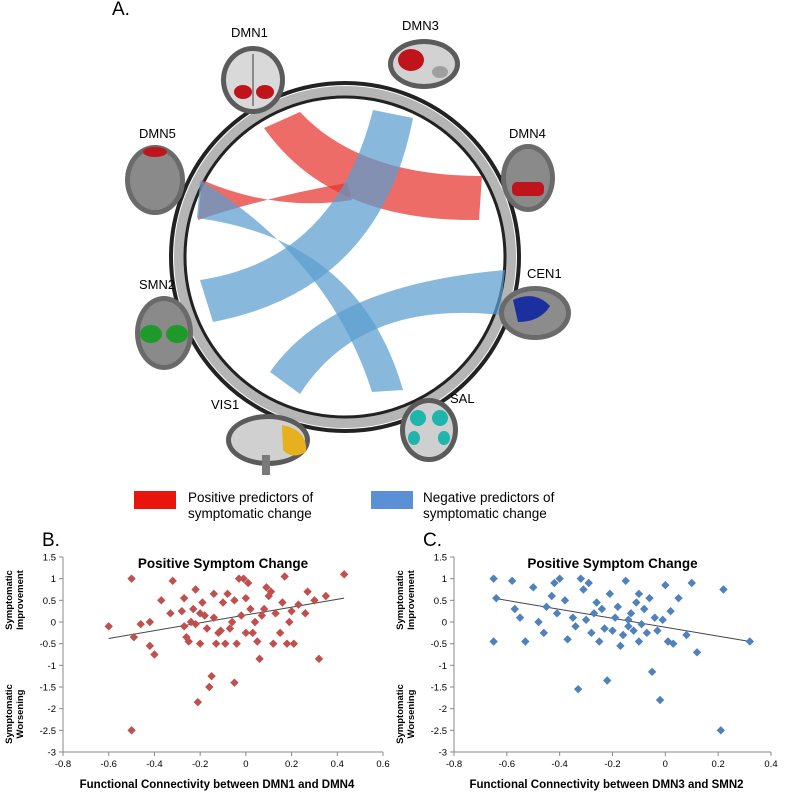 This screenshot has height=802, width=800. Describe the element at coordinates (544, 273) in the screenshot. I see `node-label-cen1: CEN1` at that location.